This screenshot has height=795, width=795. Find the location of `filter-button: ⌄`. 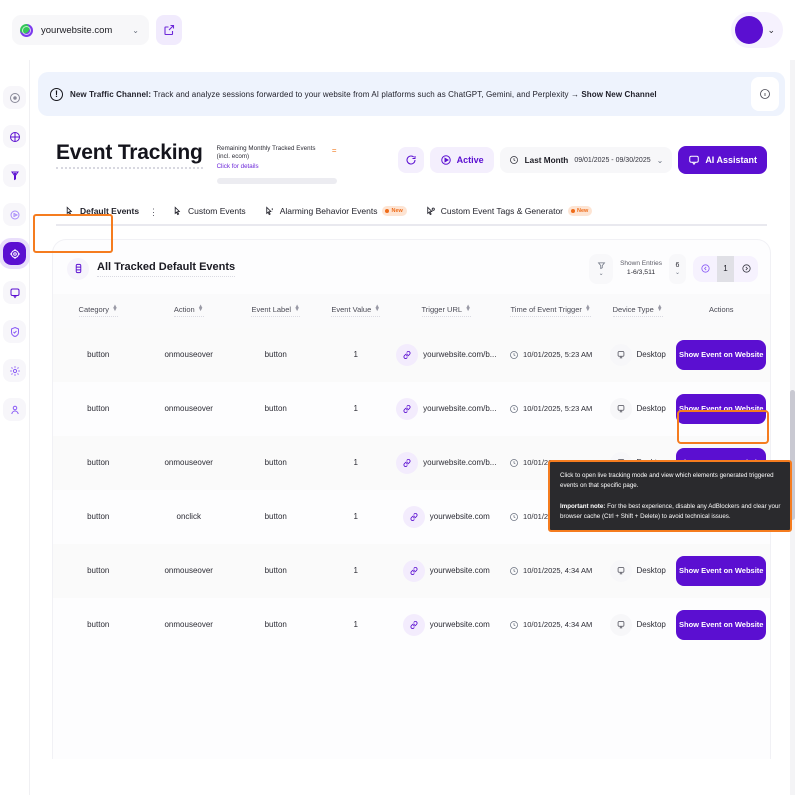

filter-button: ⌄ is located at coordinates (601, 268).